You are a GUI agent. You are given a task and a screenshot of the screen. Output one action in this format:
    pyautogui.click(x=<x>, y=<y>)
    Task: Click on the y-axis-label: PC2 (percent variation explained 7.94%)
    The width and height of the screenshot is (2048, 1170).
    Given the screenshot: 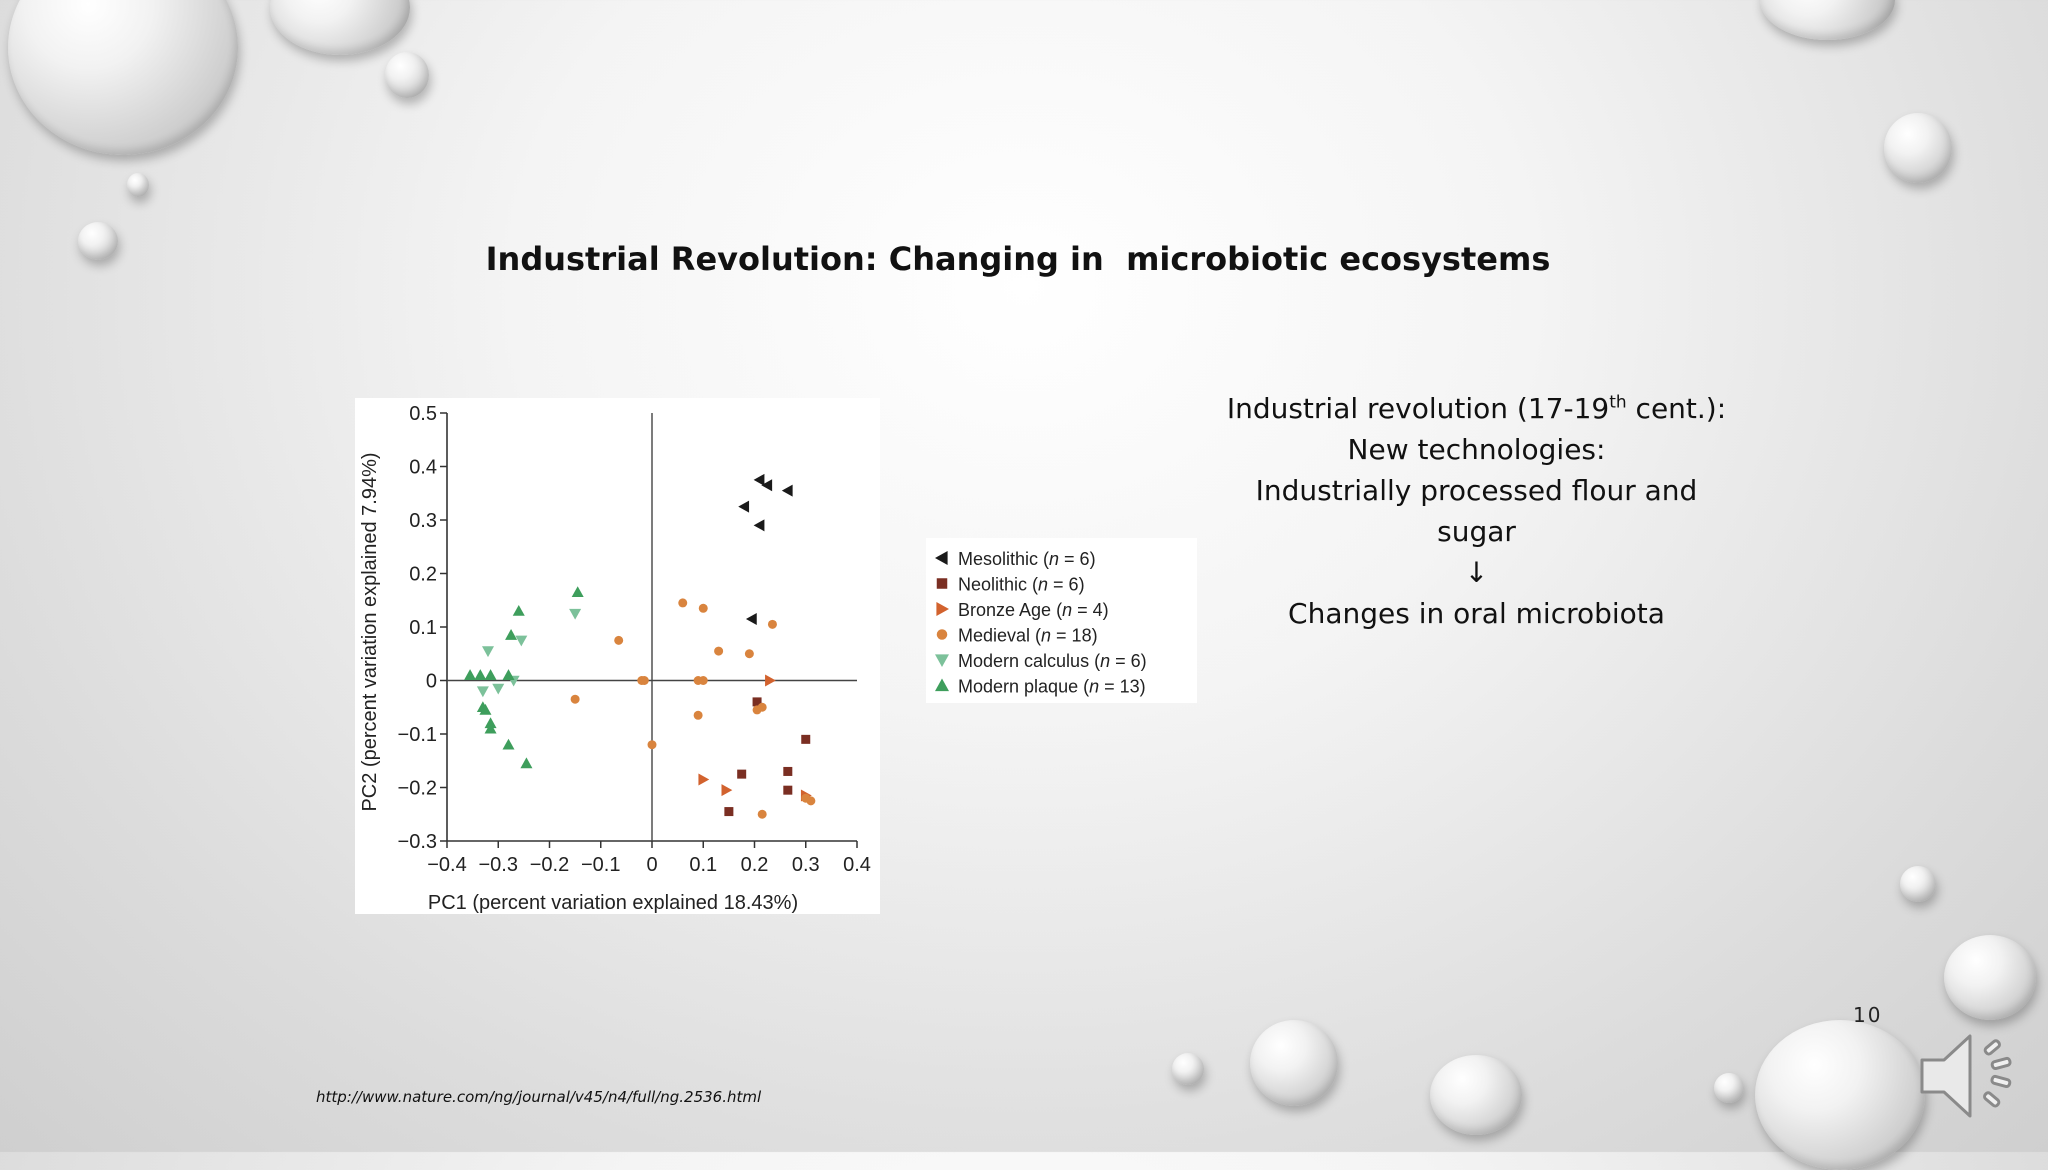 What is the action you would take?
    pyautogui.click(x=370, y=631)
    